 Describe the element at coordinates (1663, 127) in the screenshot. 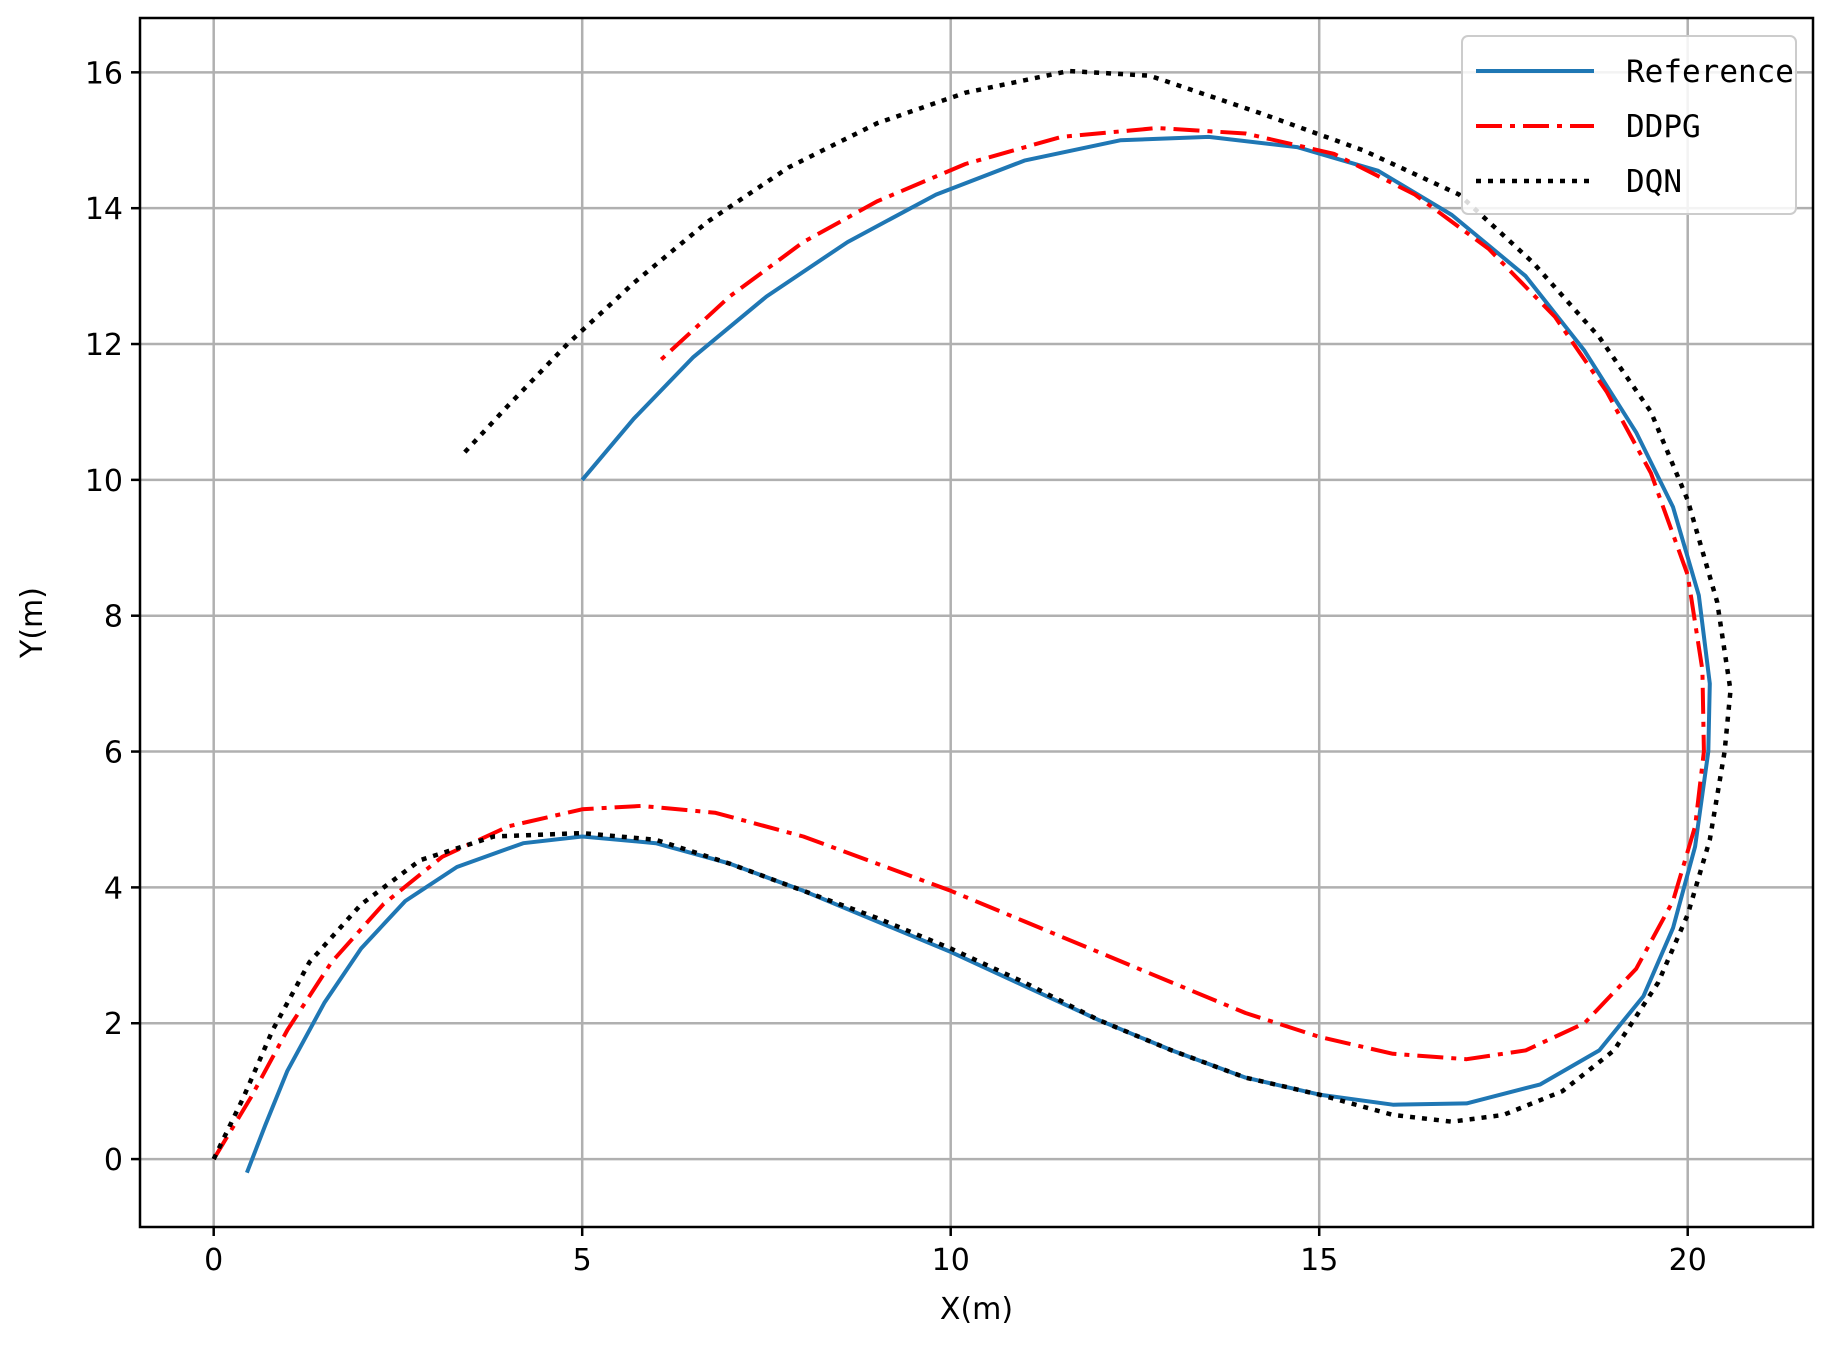

I see `legend-label-ddpg: DDPG` at that location.